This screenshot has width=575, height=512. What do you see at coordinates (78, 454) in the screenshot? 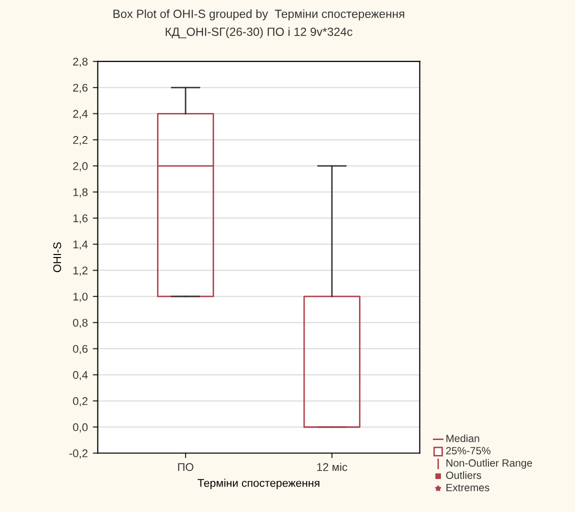
I see `y-tick-label: -0,2` at bounding box center [78, 454].